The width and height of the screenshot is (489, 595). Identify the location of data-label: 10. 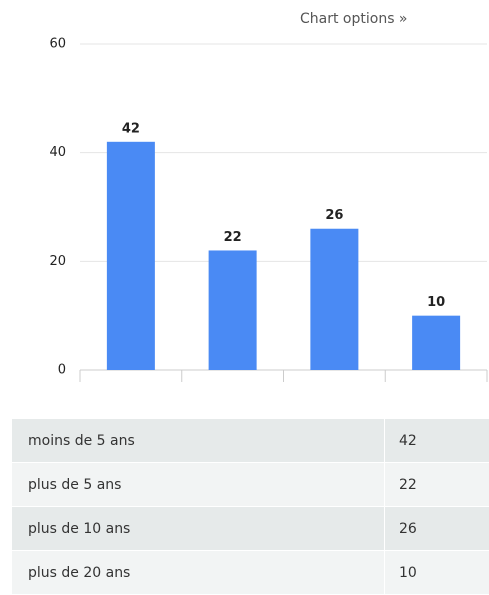
(436, 302).